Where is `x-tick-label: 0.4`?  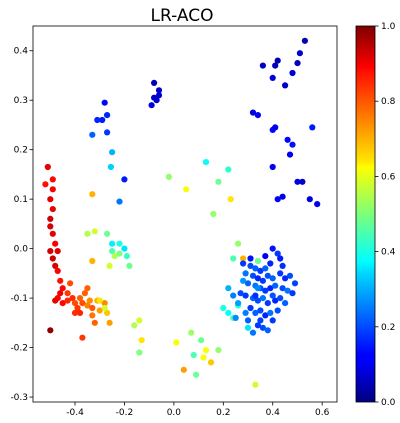 x-tick-label: 0.4 is located at coordinates (273, 413).